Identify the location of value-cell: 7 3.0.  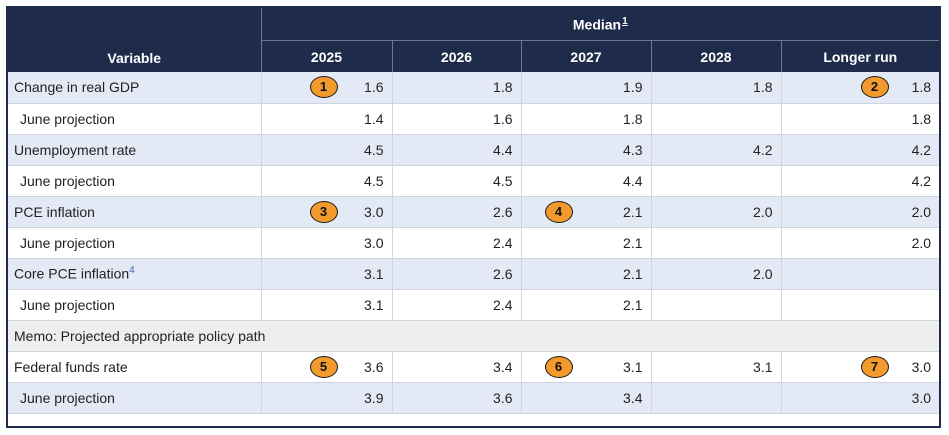
(859, 367).